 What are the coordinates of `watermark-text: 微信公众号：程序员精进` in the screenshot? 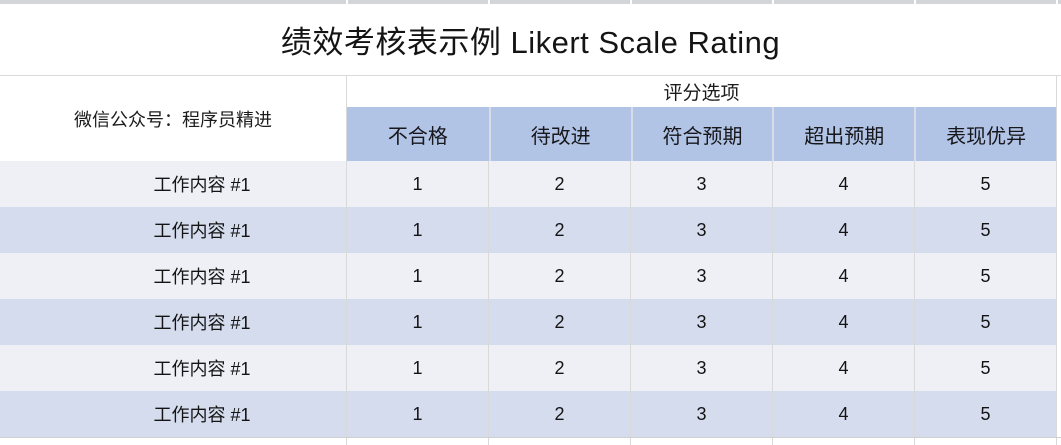 It's located at (173, 119).